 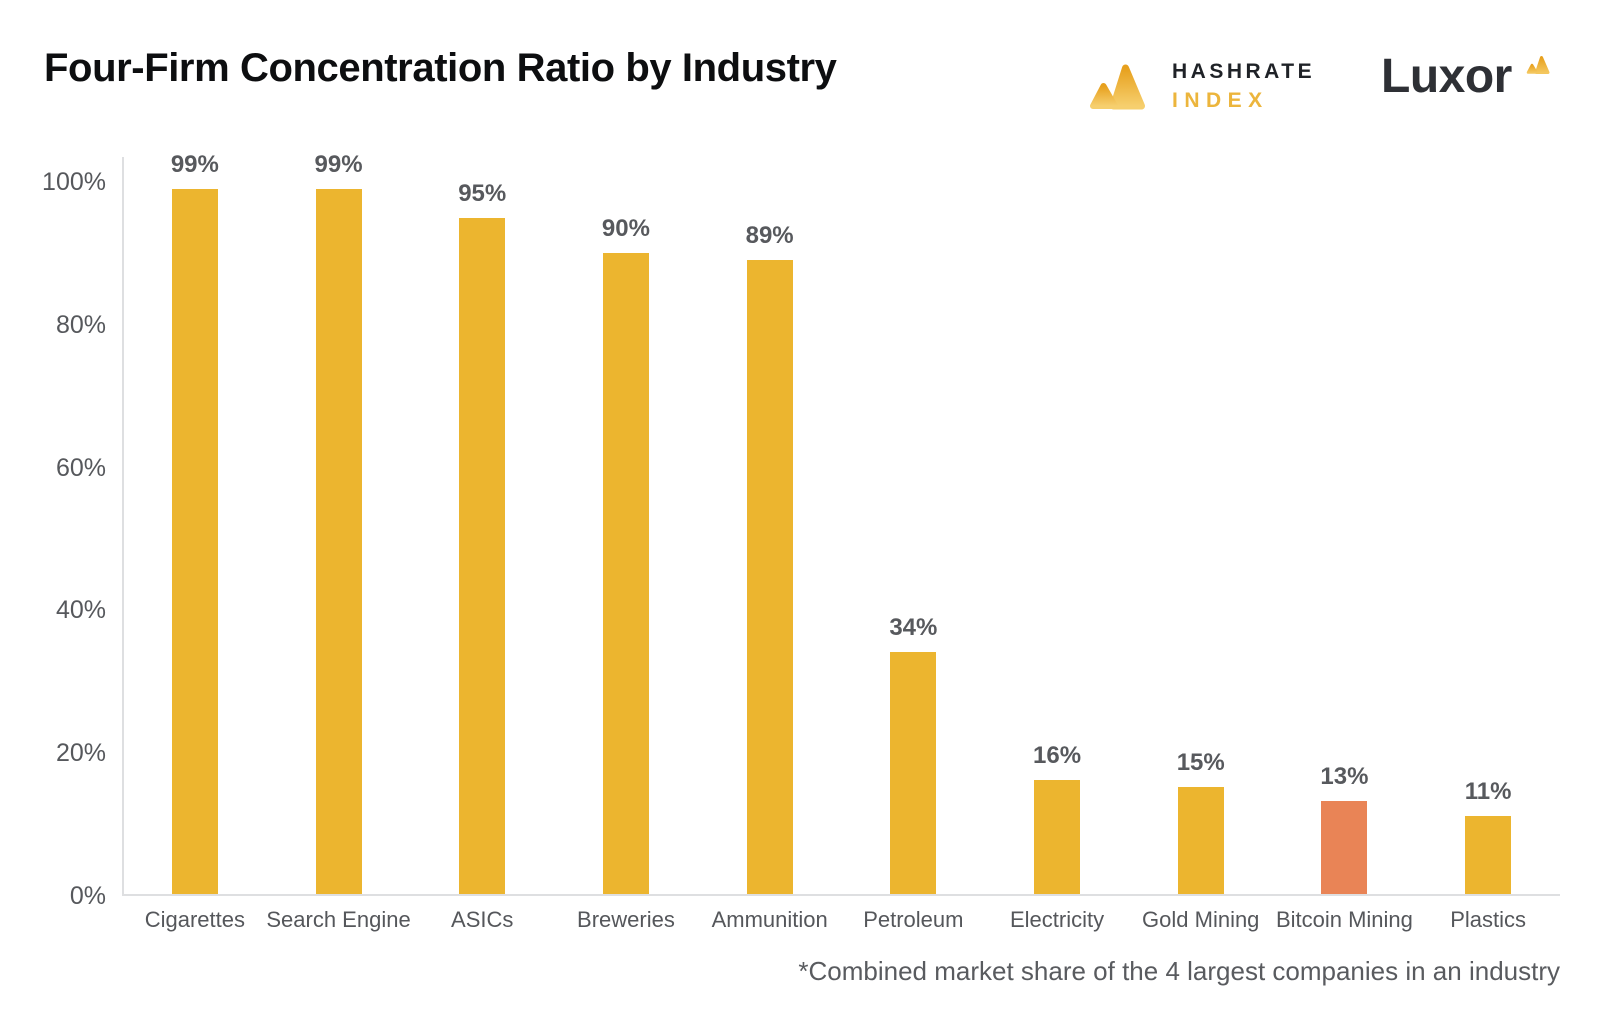 I want to click on bar-value-label: 16%, so click(x=1057, y=756).